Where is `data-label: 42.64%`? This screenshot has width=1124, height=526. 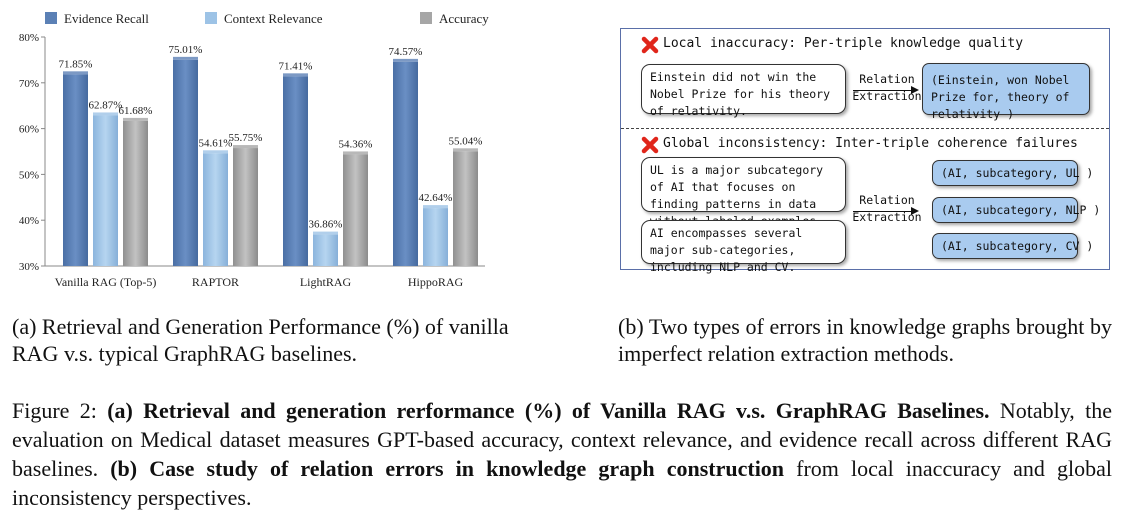
data-label: 42.64% is located at coordinates (436, 198).